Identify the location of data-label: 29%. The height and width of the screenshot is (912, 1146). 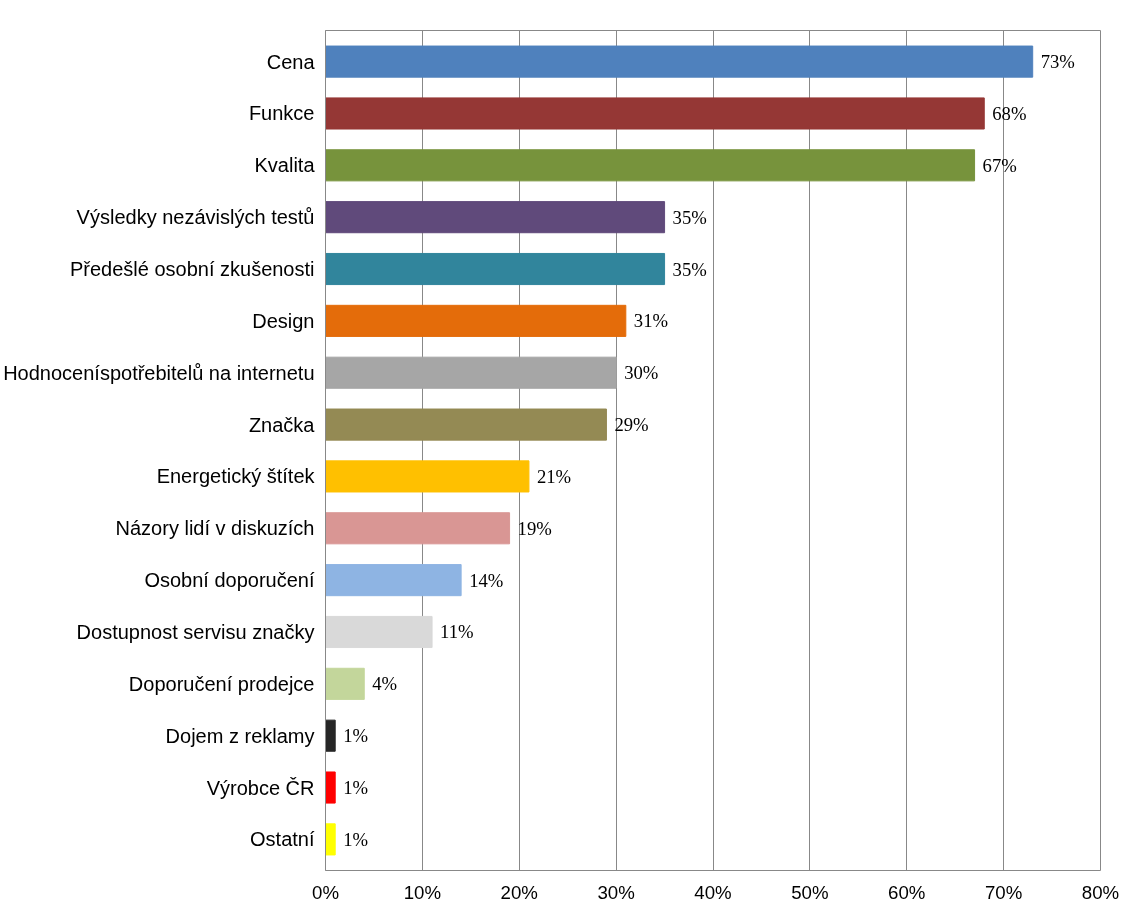
(631, 425).